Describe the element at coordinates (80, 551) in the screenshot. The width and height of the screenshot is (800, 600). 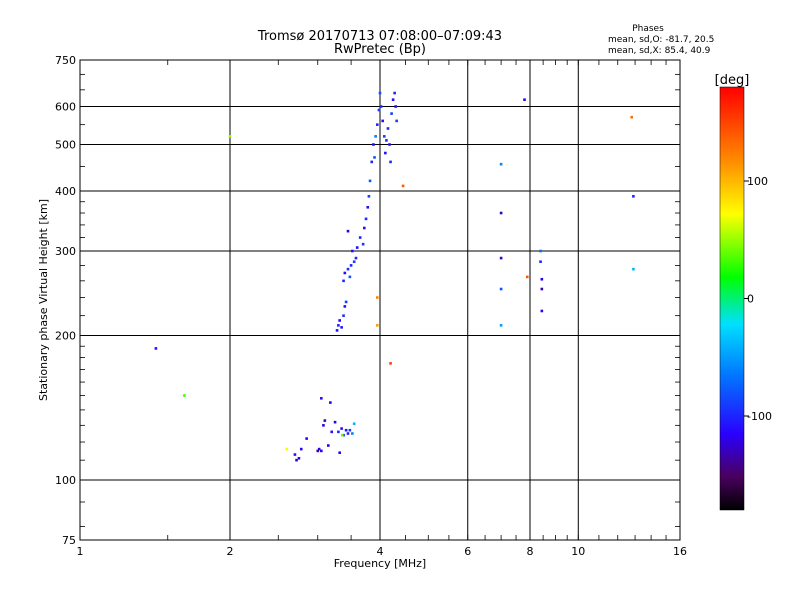
I see `x-tick-label: 1` at that location.